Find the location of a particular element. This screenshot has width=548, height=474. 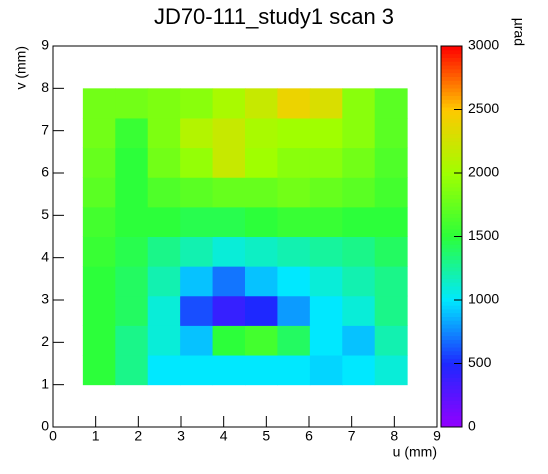

y-tick-label: 6 is located at coordinates (45, 172).